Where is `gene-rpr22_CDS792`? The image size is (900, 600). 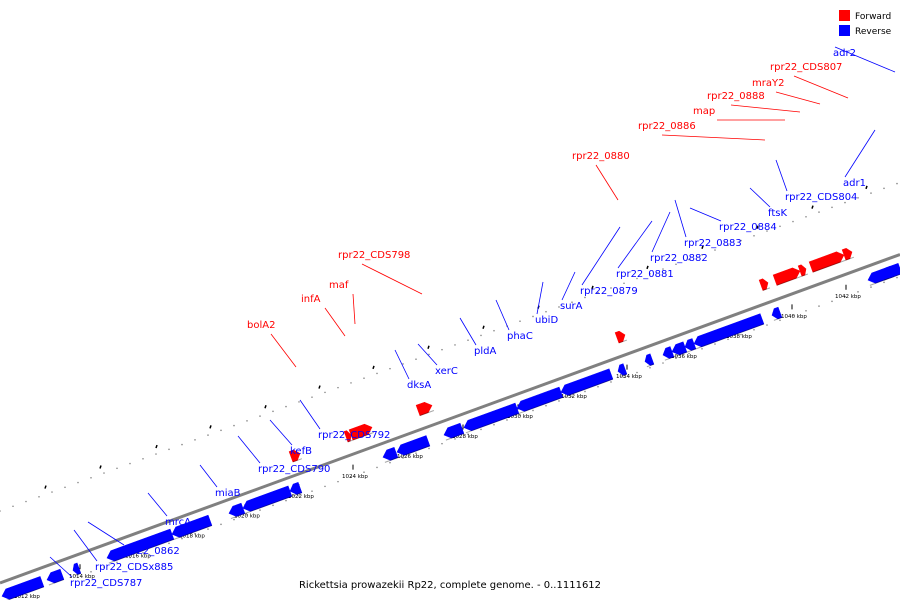
gene-rpr22_CDS792 is located at coordinates (295, 489).